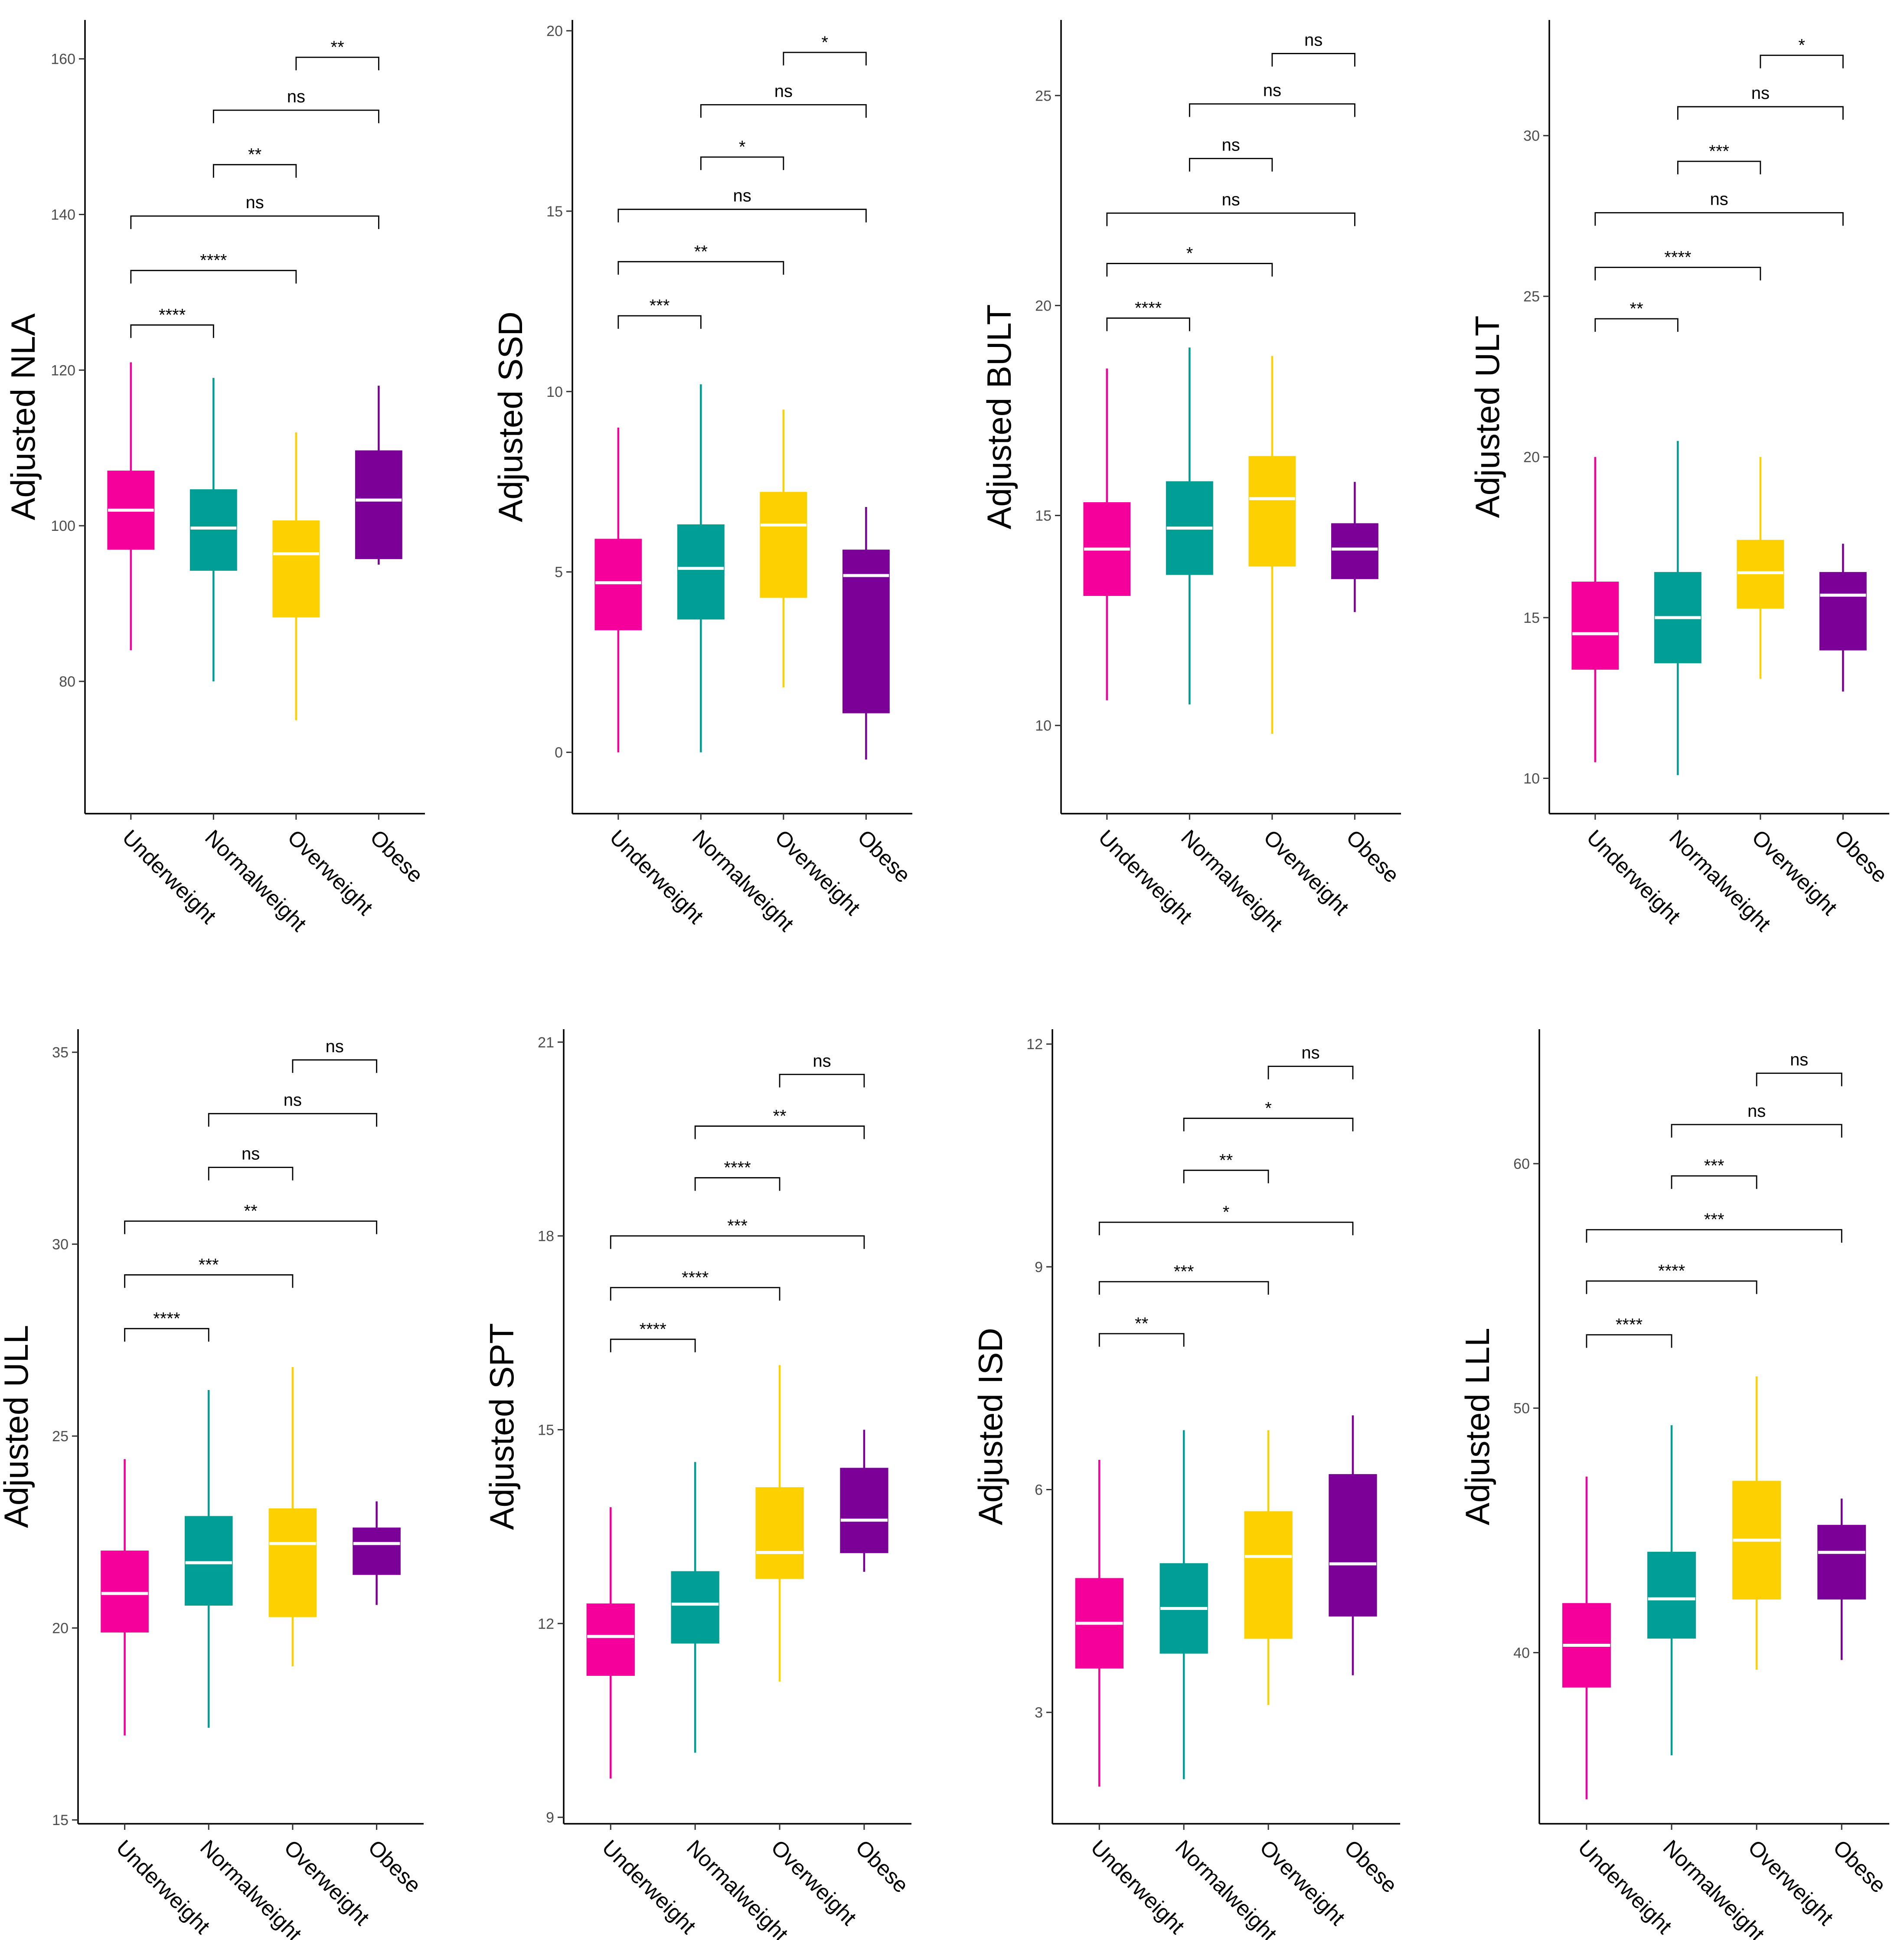 The height and width of the screenshot is (1940, 1904). What do you see at coordinates (695, 1607) in the screenshot?
I see `box-normalweight` at bounding box center [695, 1607].